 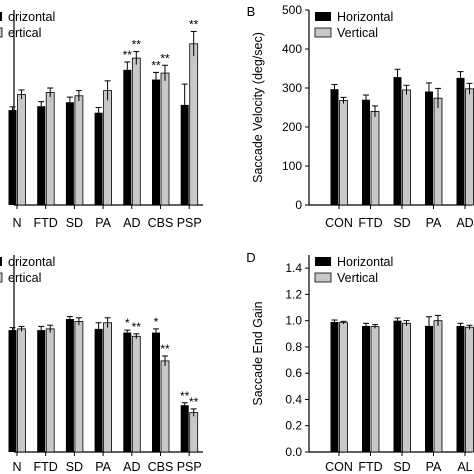 What do you see at coordinates (293, 452) in the screenshot?
I see `y-tick-label: 0.0` at bounding box center [293, 452].